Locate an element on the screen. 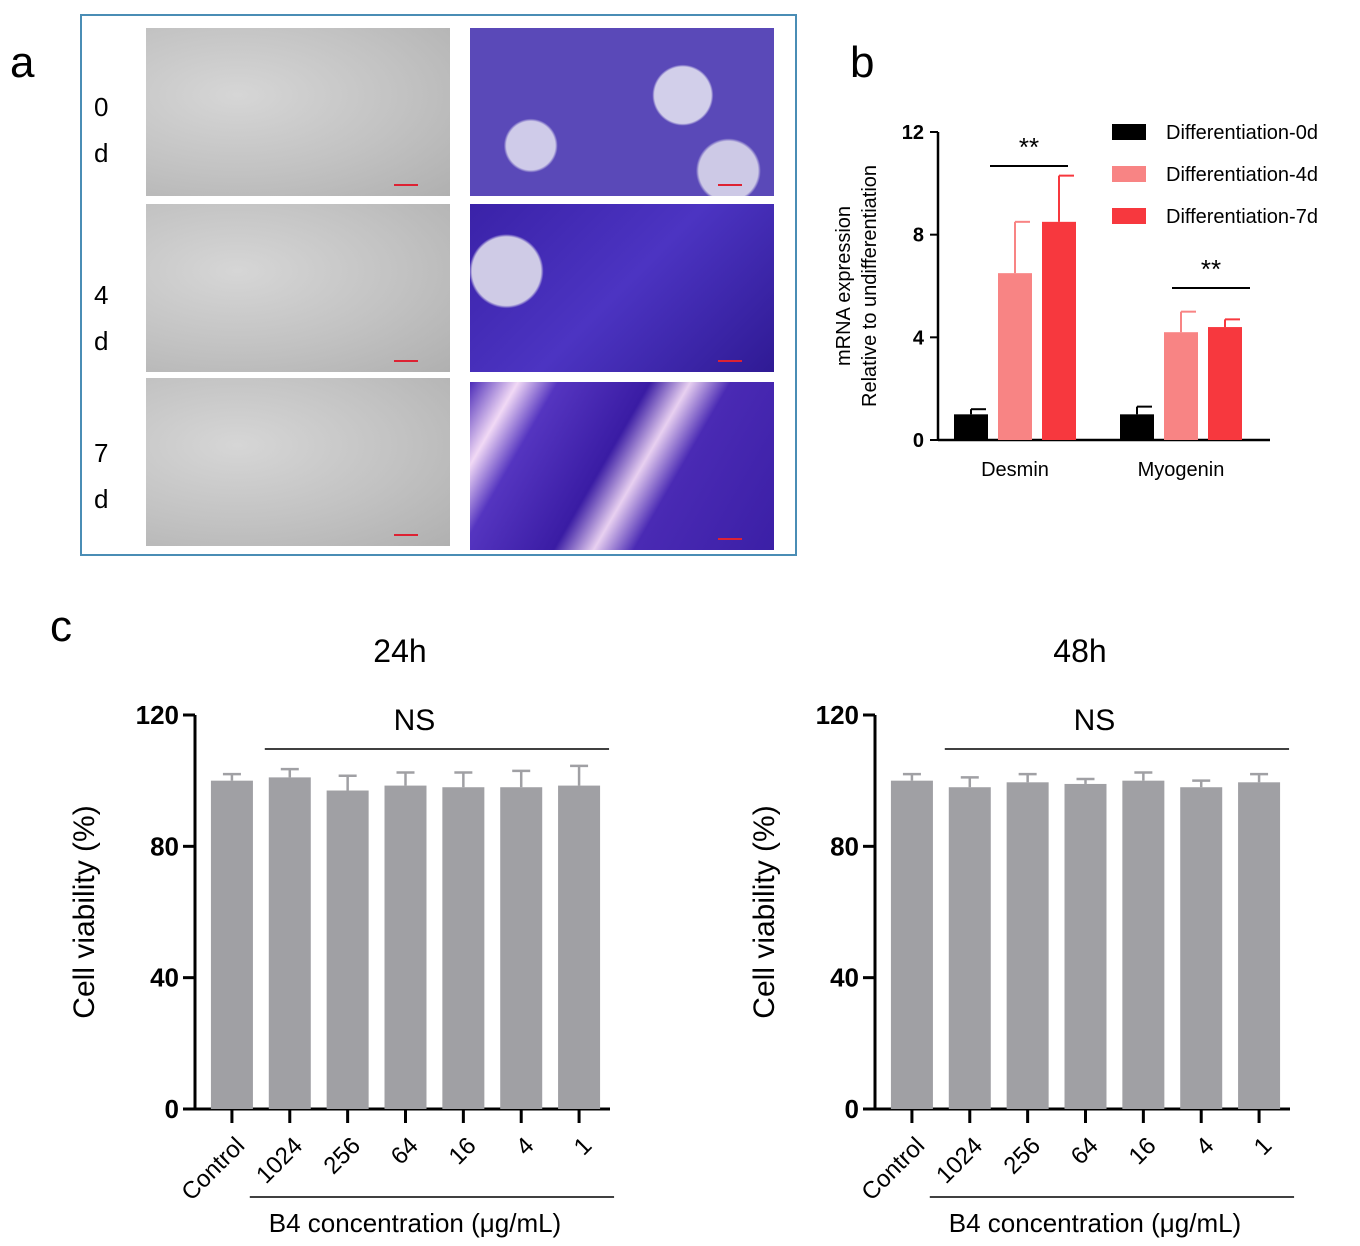  panel-letter-b: b is located at coordinates (862, 62).